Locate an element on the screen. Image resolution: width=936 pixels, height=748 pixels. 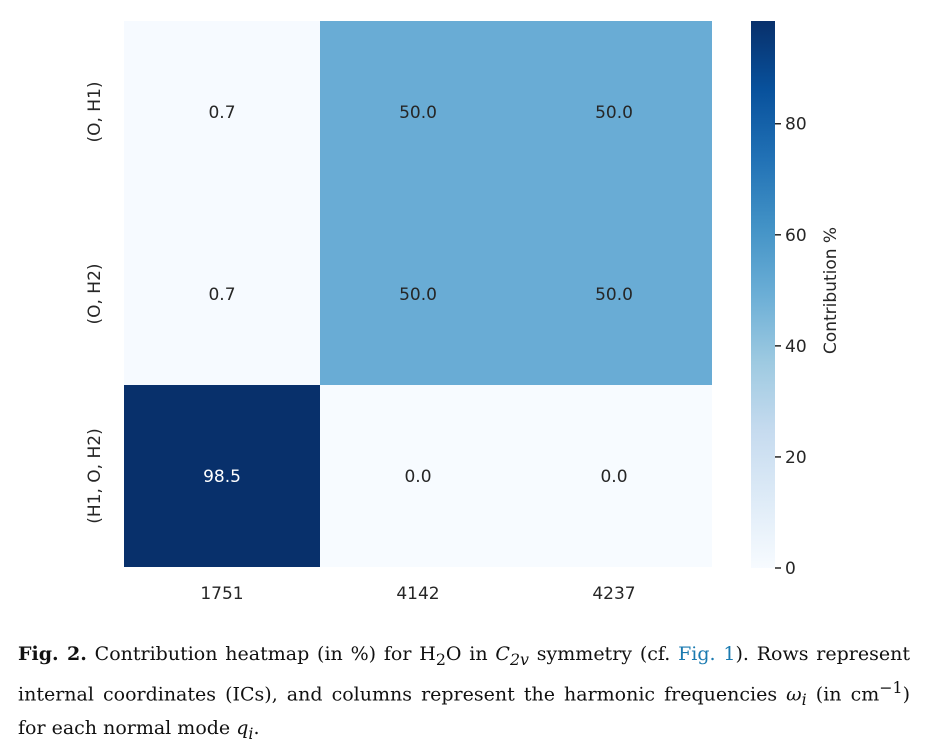
caption-omega-sub: i is located at coordinates (804, 699).